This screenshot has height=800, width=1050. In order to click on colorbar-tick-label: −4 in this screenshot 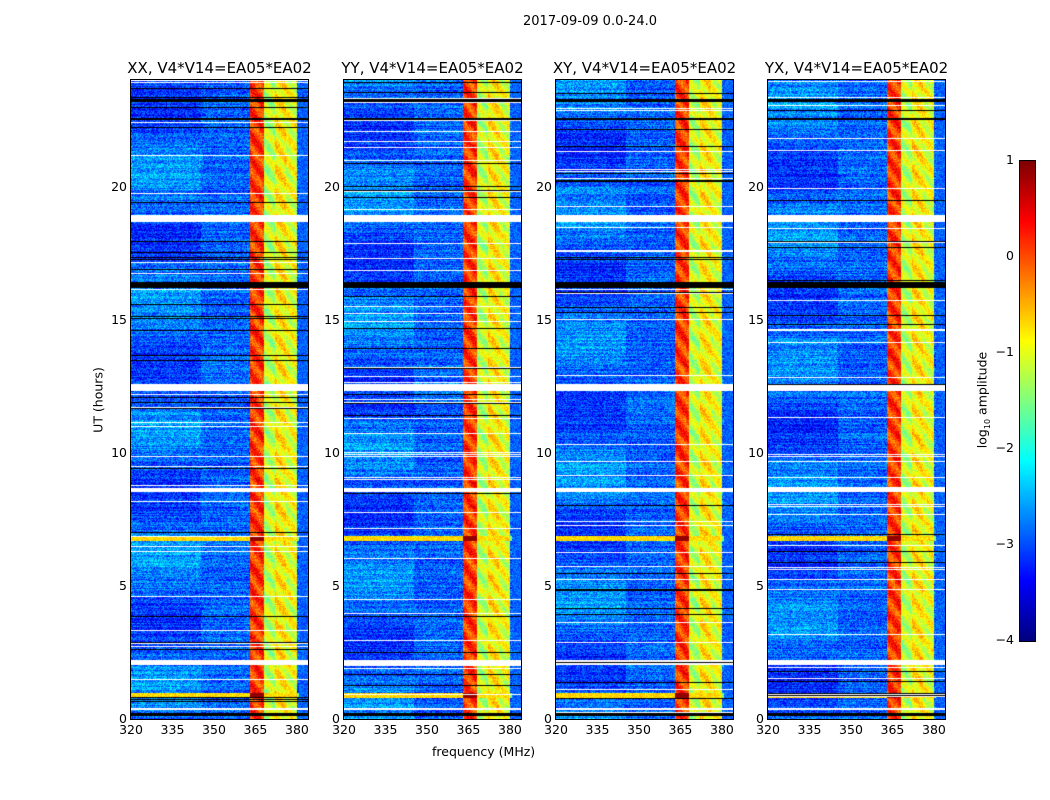, I will do `click(1004, 639)`.